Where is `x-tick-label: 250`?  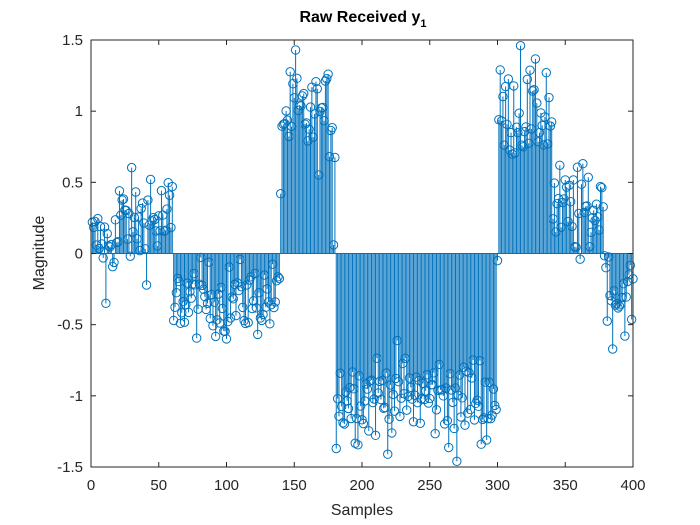
x-tick-label: 250 is located at coordinates (429, 485).